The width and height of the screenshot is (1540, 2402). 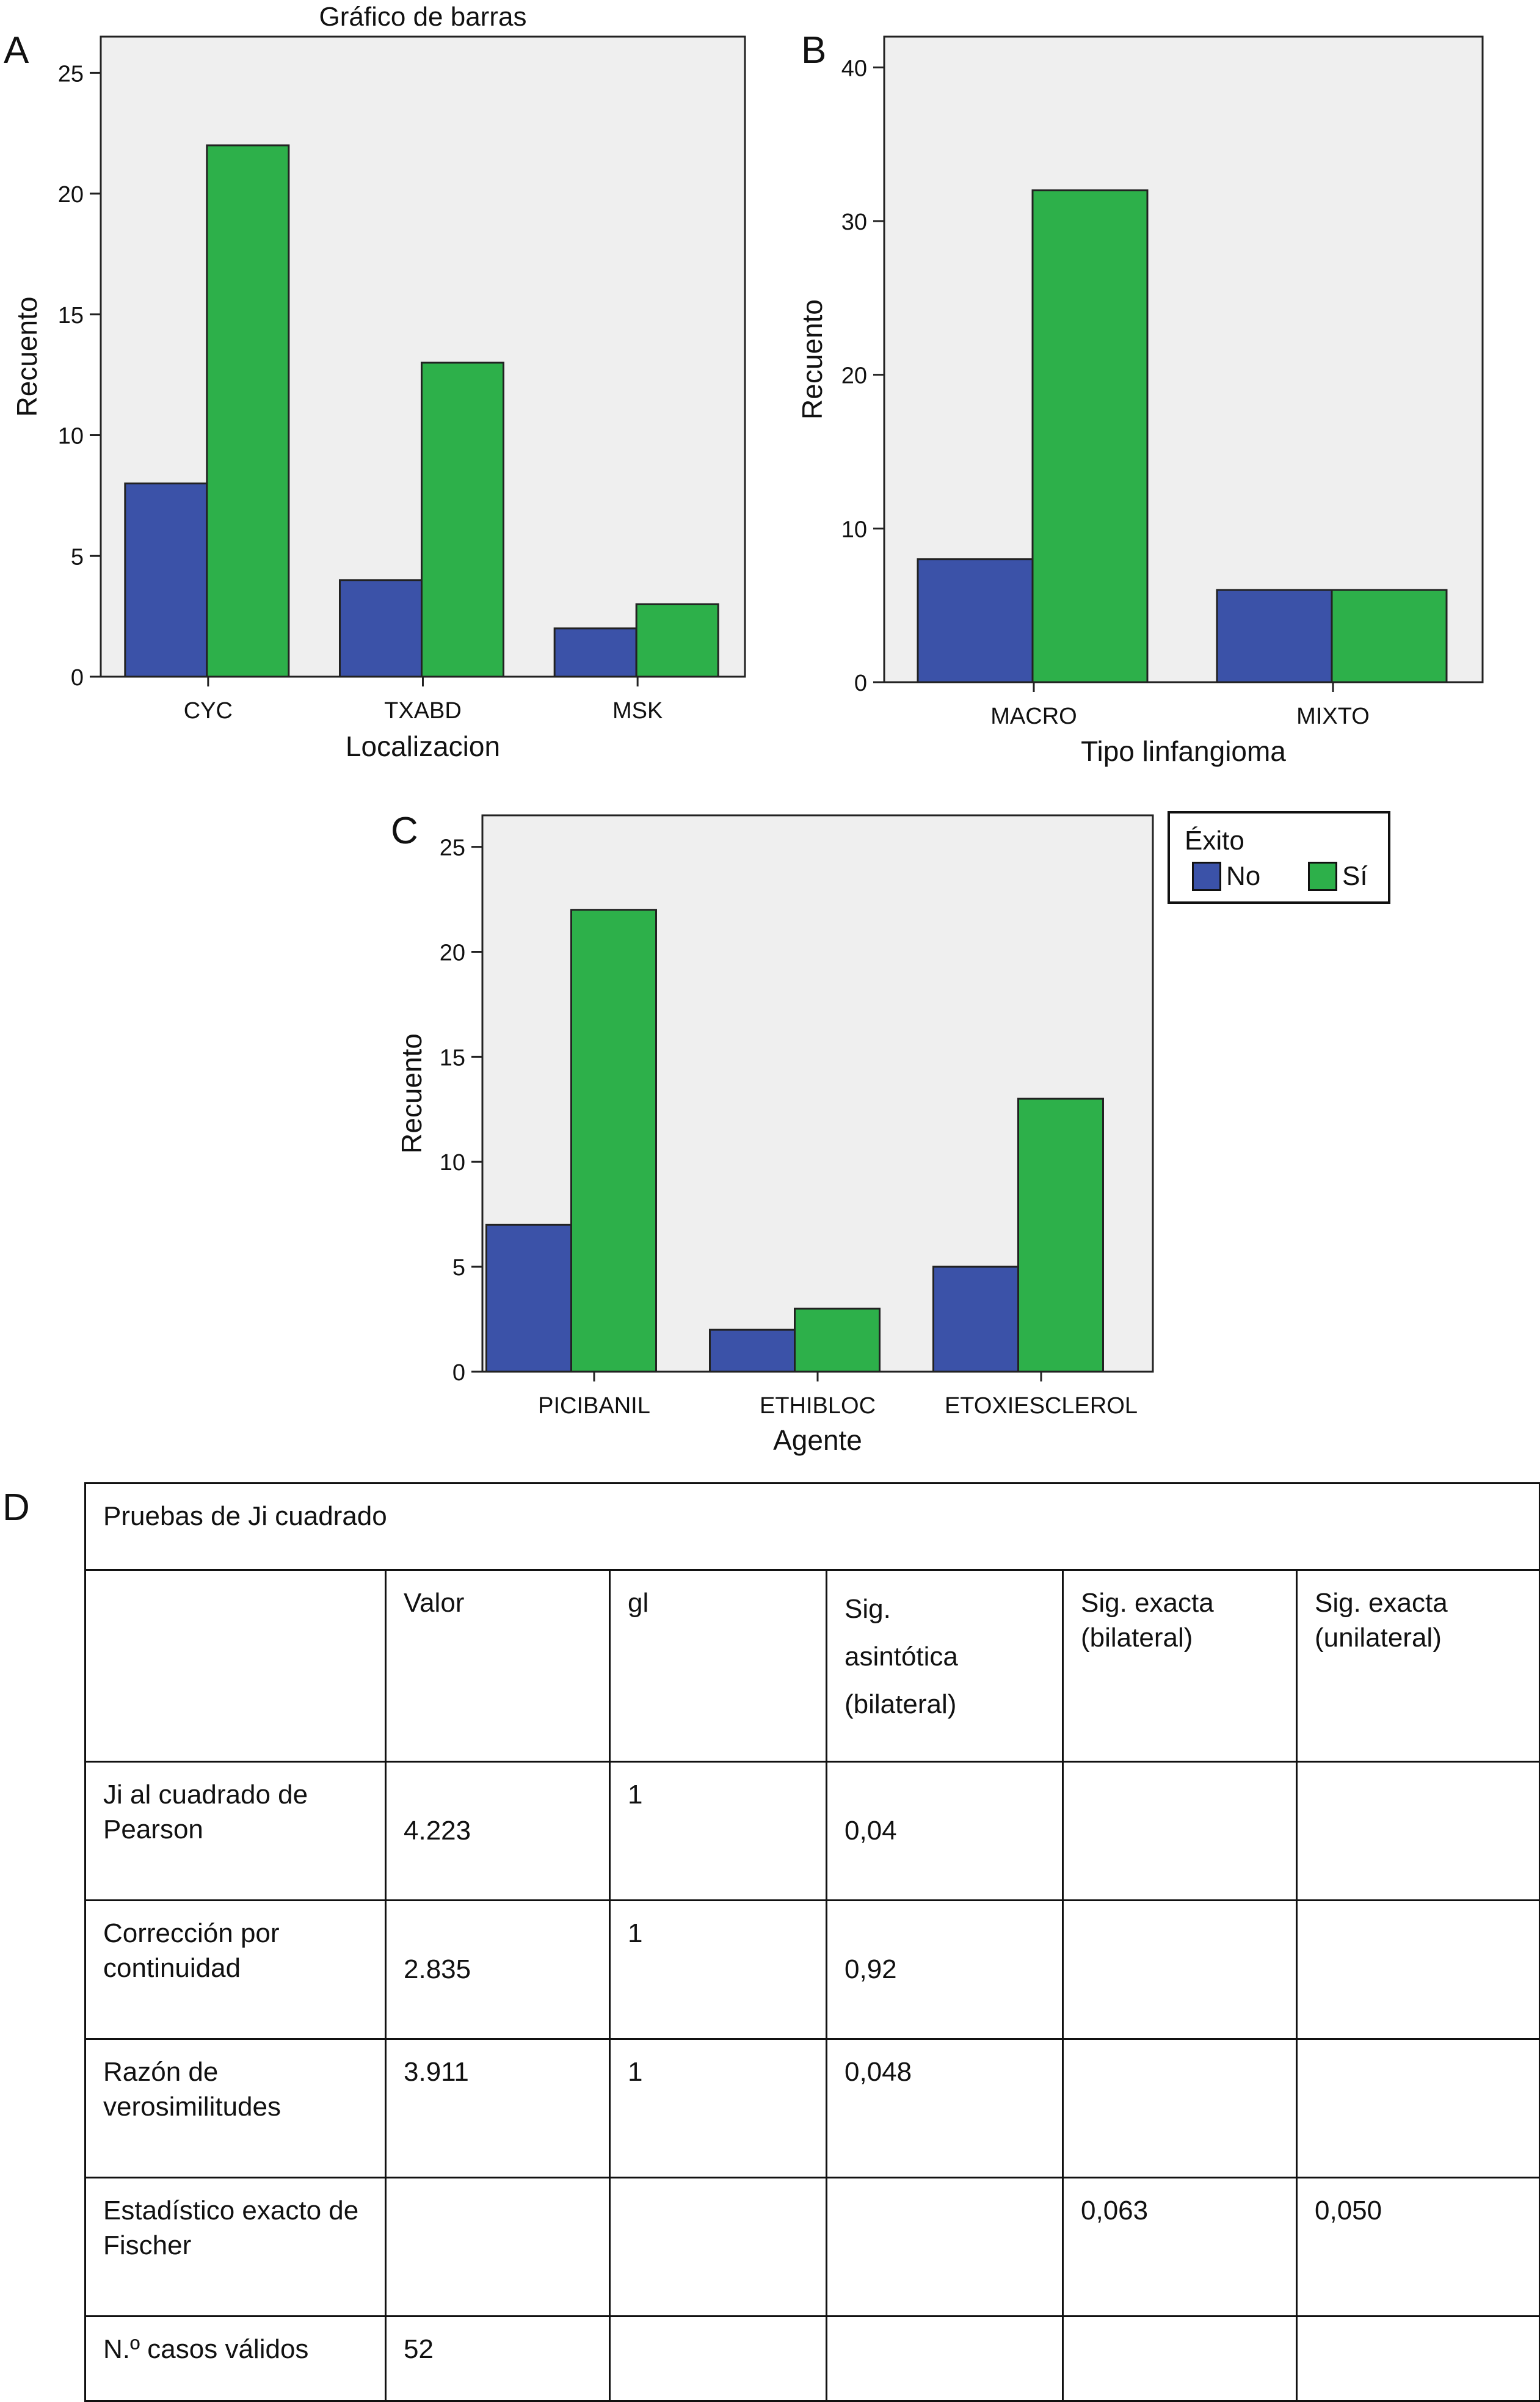 I want to click on table-header-cell: Sig. asintótica (bilateral), so click(x=945, y=1666).